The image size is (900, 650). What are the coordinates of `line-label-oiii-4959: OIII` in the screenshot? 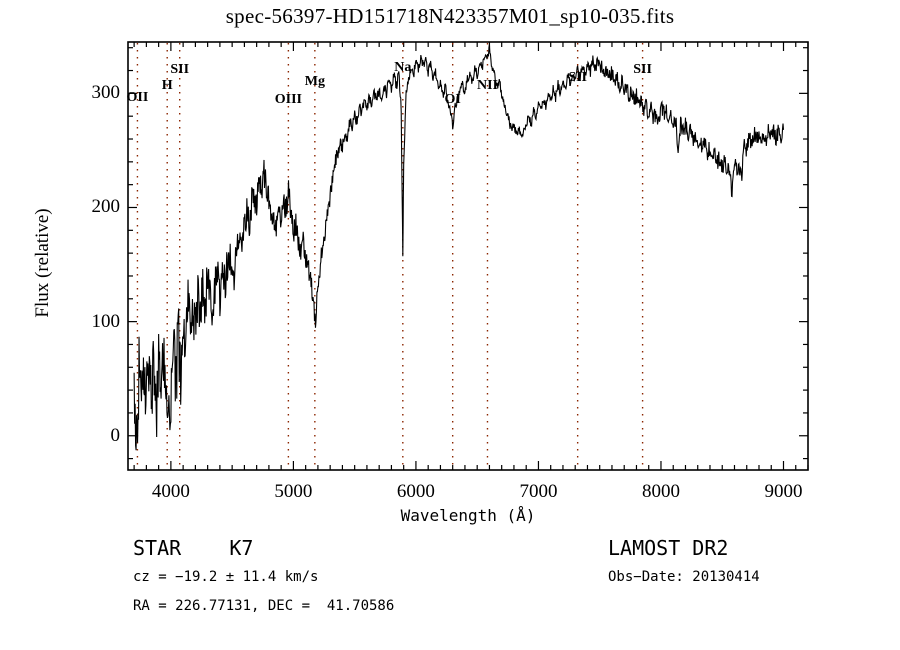 It's located at (288, 99).